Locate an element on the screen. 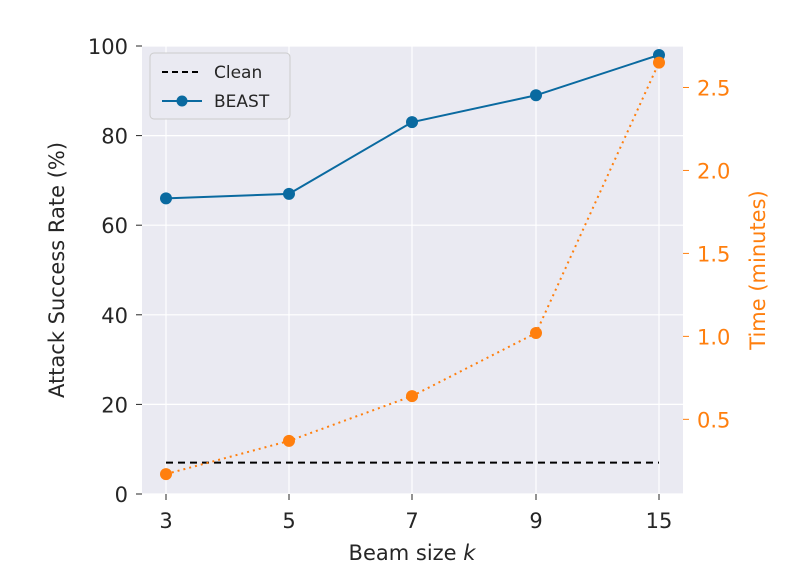 Image resolution: width=801 pixels, height=582 pixels. x-axis-ticks: 3 5 7 9 15 is located at coordinates (415, 513).